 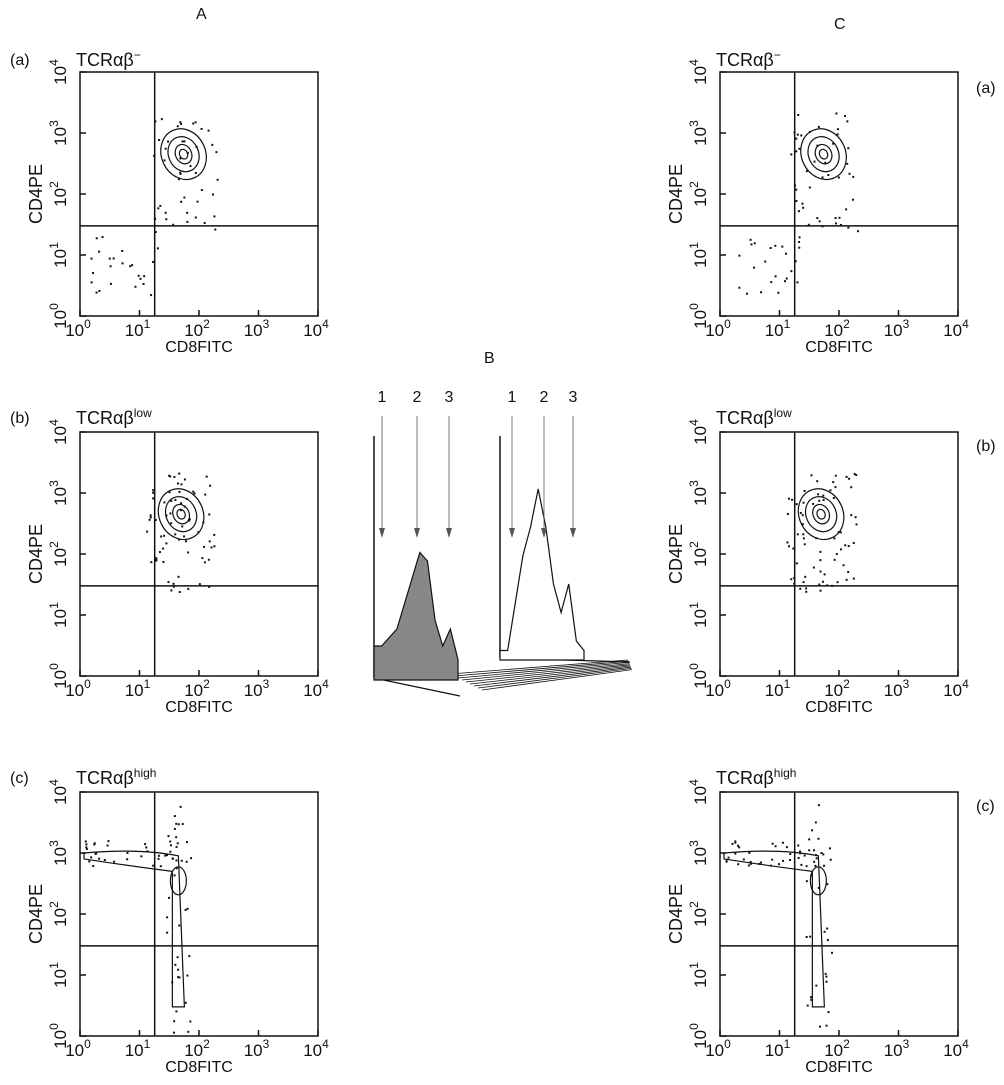 What do you see at coordinates (201, 14) in the screenshot?
I see `column-label-a: A` at bounding box center [201, 14].